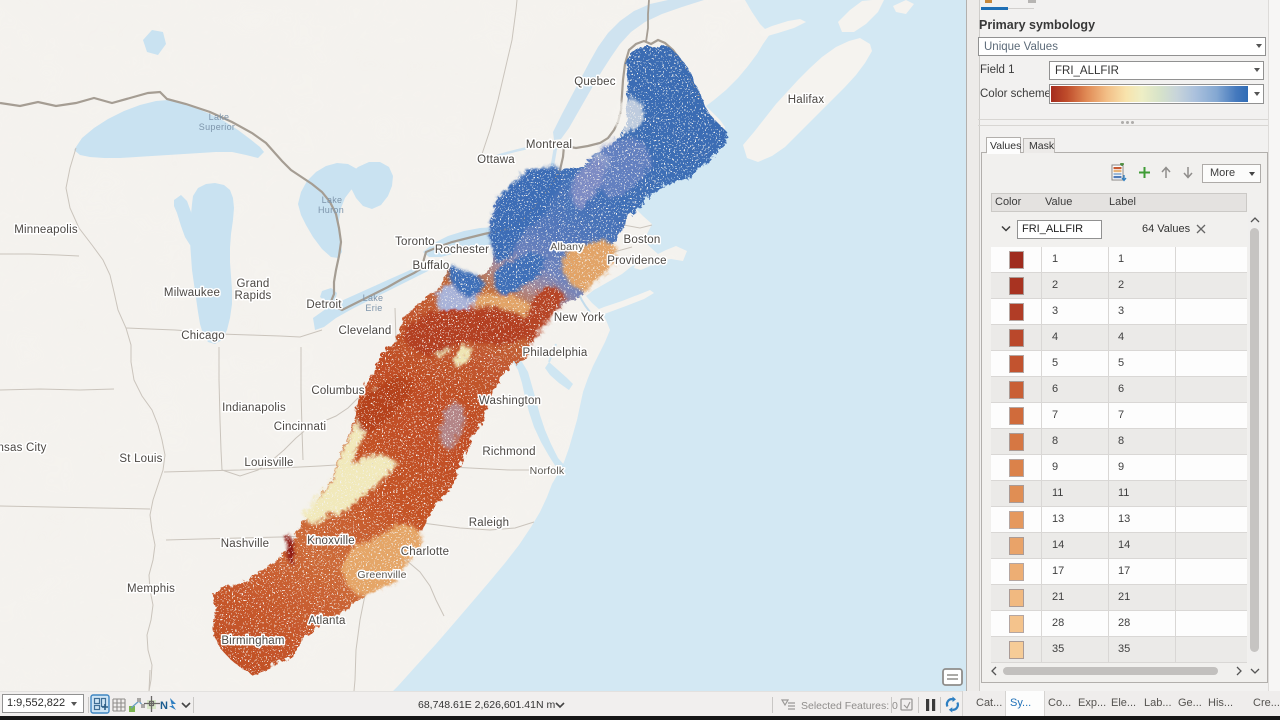 This screenshot has height=720, width=1280. Describe the element at coordinates (567, 247) in the screenshot. I see `svg-text: Albany` at that location.